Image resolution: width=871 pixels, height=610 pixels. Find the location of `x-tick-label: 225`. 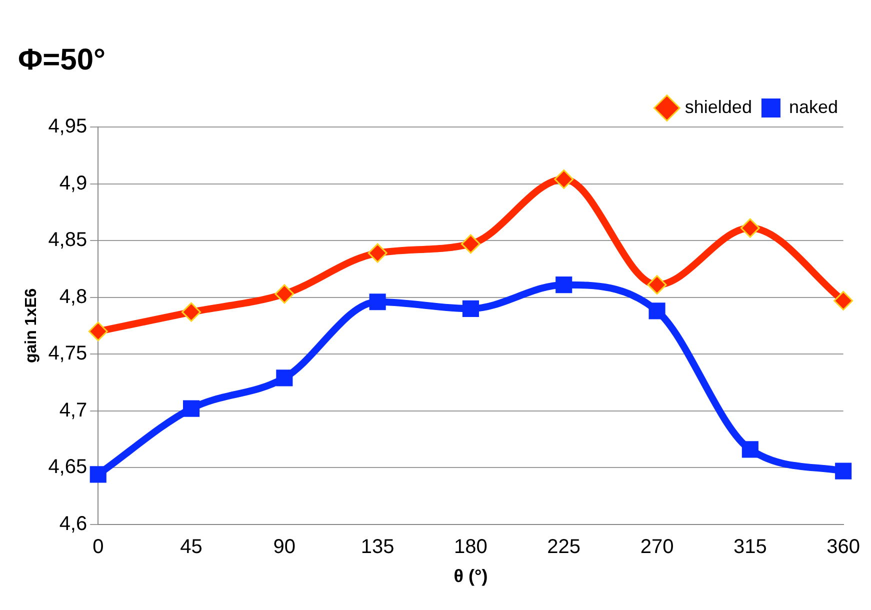

x-tick-label: 225 is located at coordinates (564, 547).